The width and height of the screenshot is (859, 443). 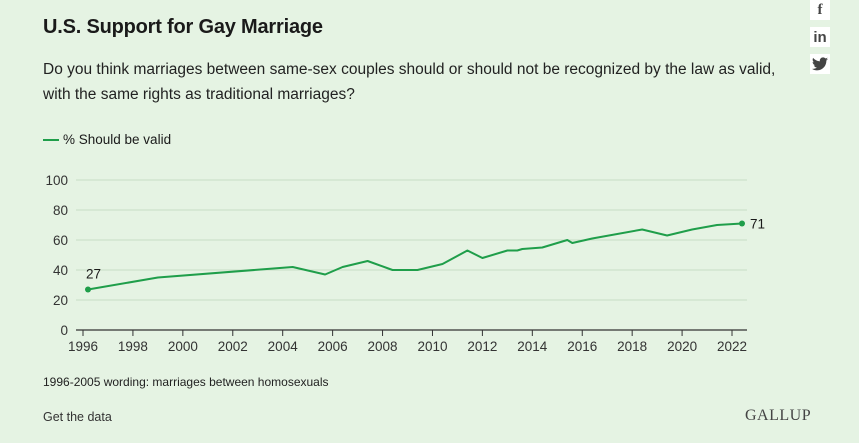 What do you see at coordinates (117, 139) in the screenshot?
I see `legend-label: % Should be valid` at bounding box center [117, 139].